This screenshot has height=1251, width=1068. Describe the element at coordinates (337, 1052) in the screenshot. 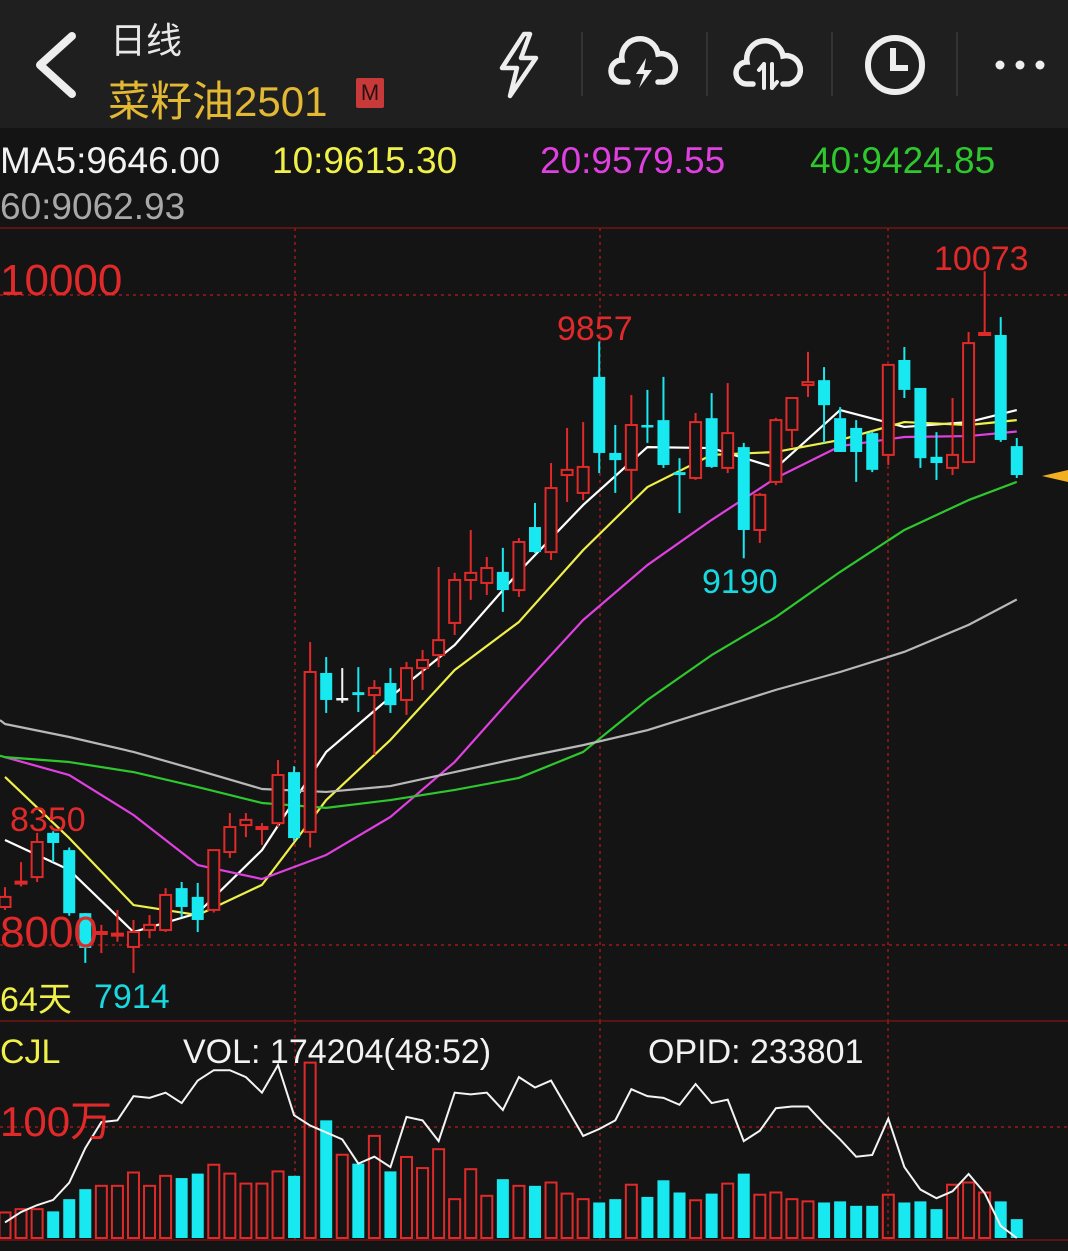

I see `volume-value: VOL: 174204(48:52)` at that location.